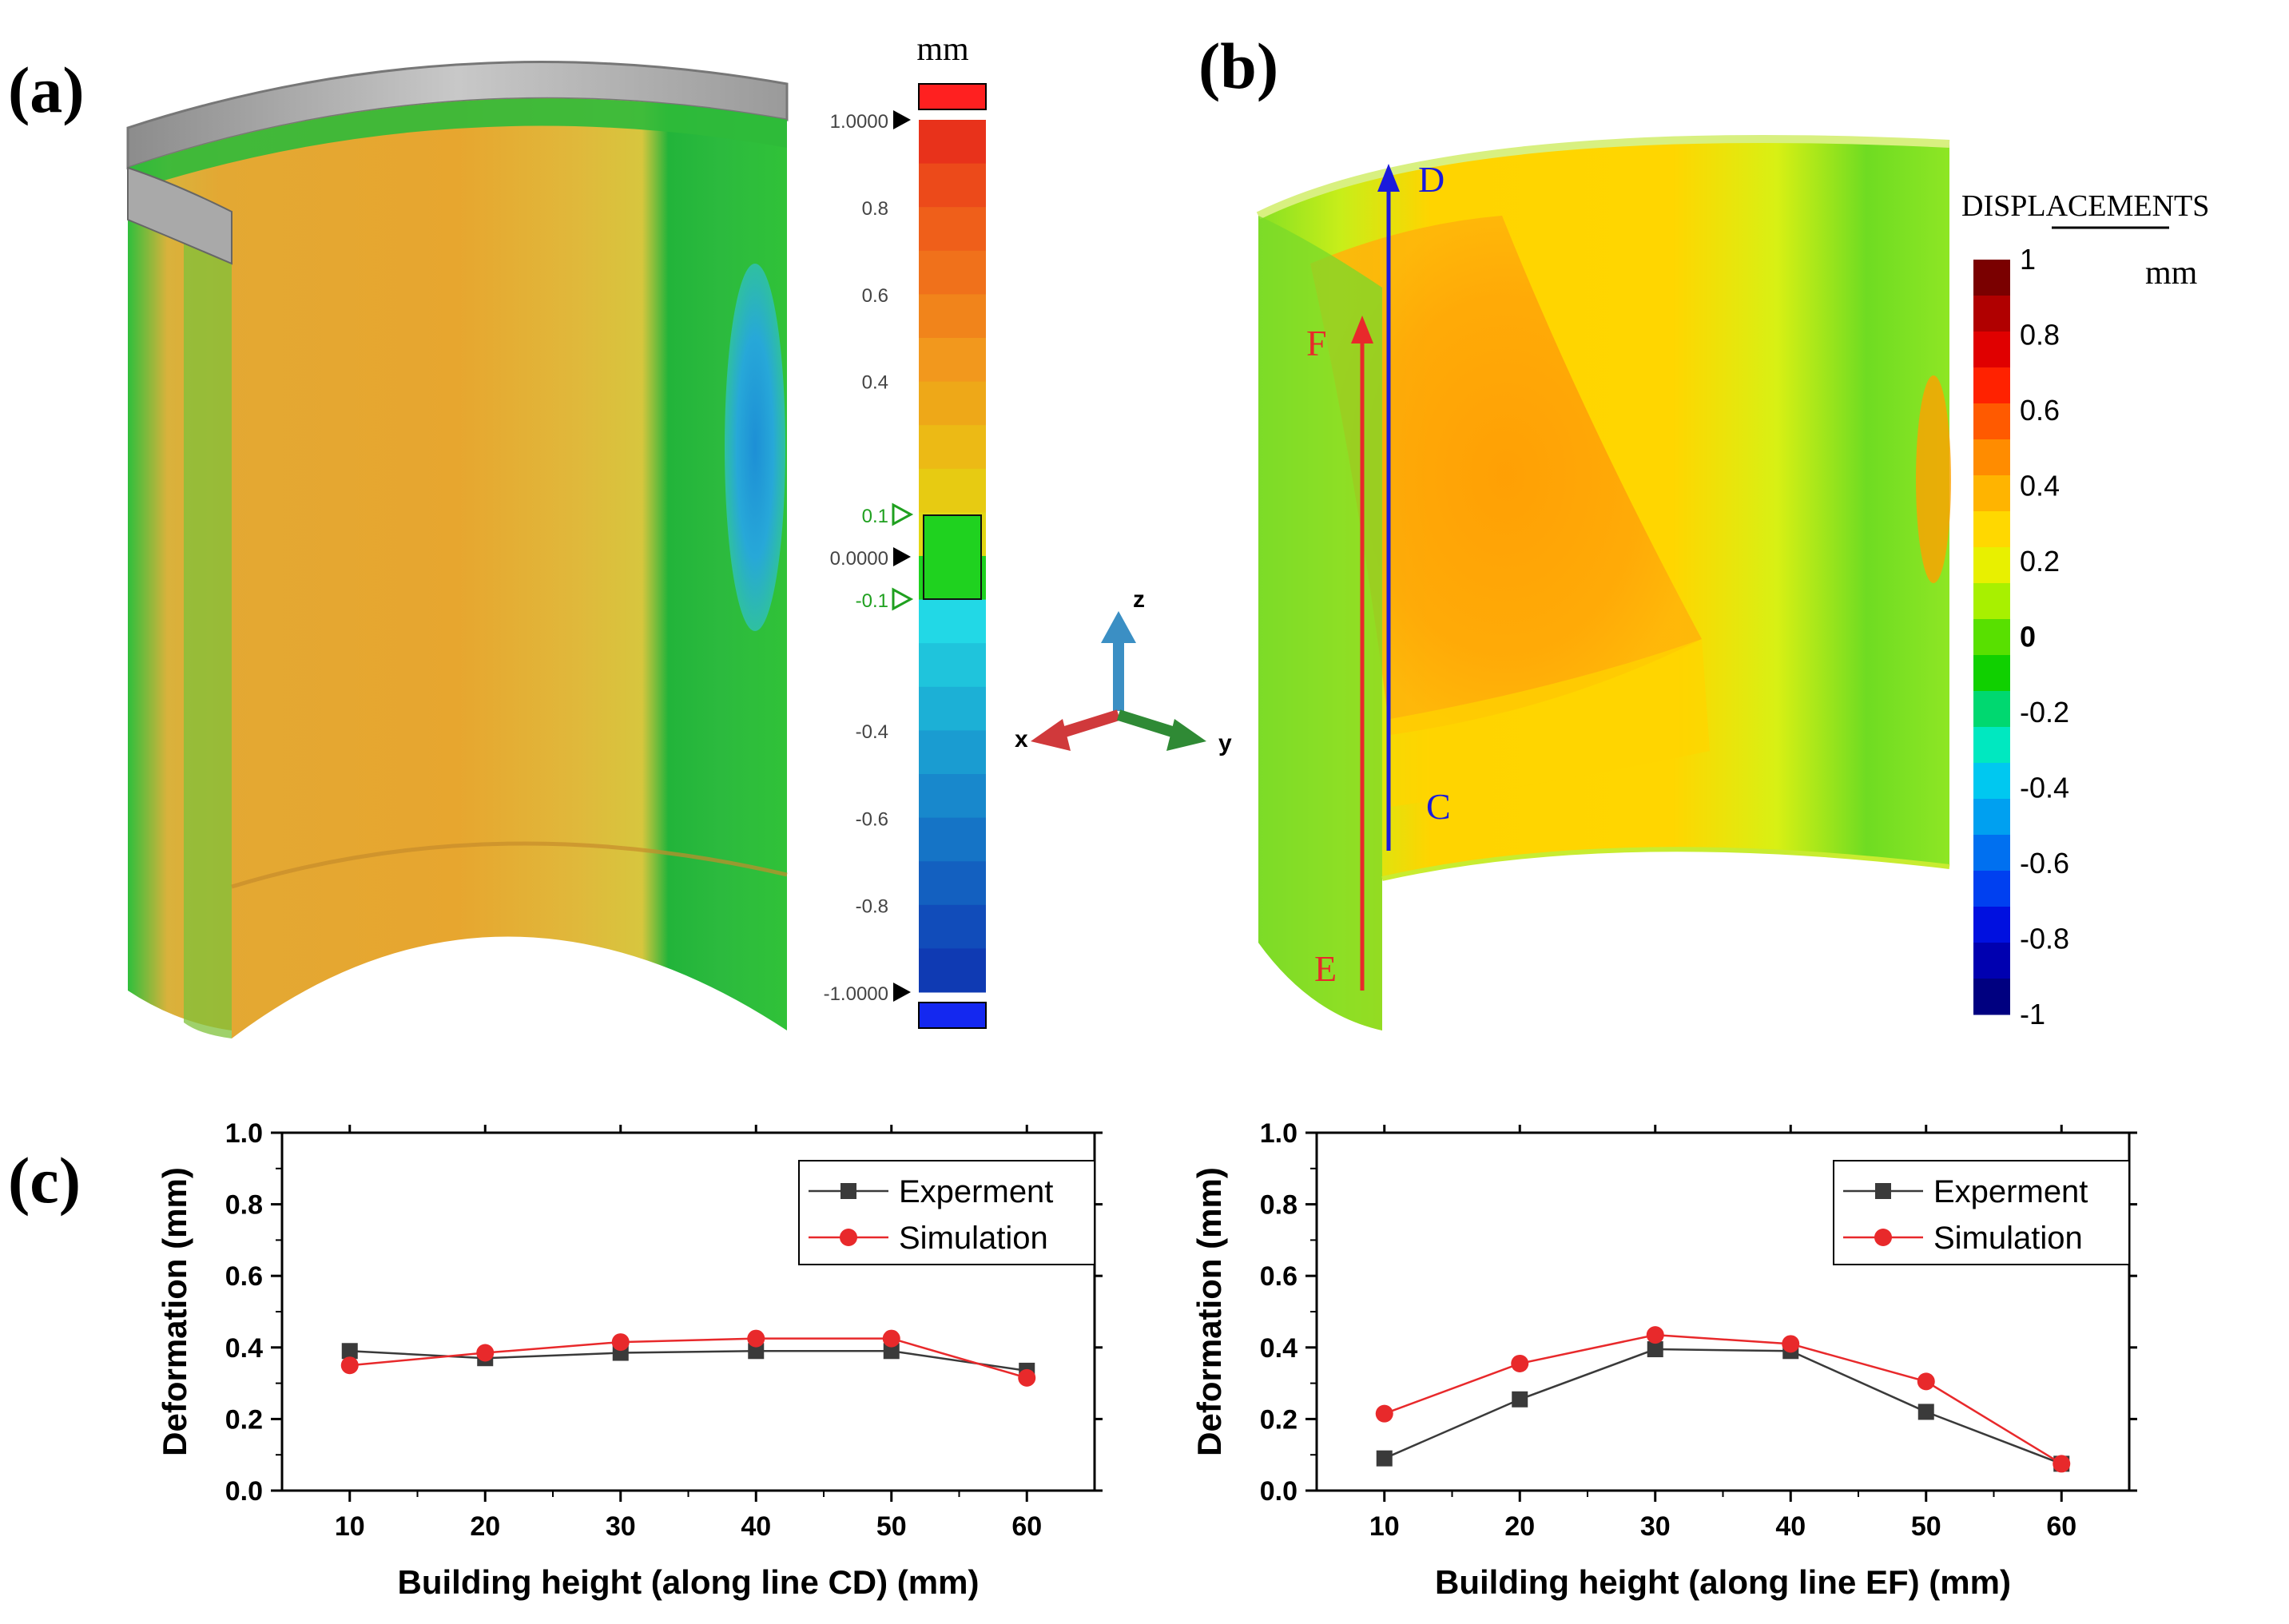 Image resolution: width=2289 pixels, height=1624 pixels. What do you see at coordinates (2040, 410) in the screenshot?
I see `scale-b-label: 0.6` at bounding box center [2040, 410].